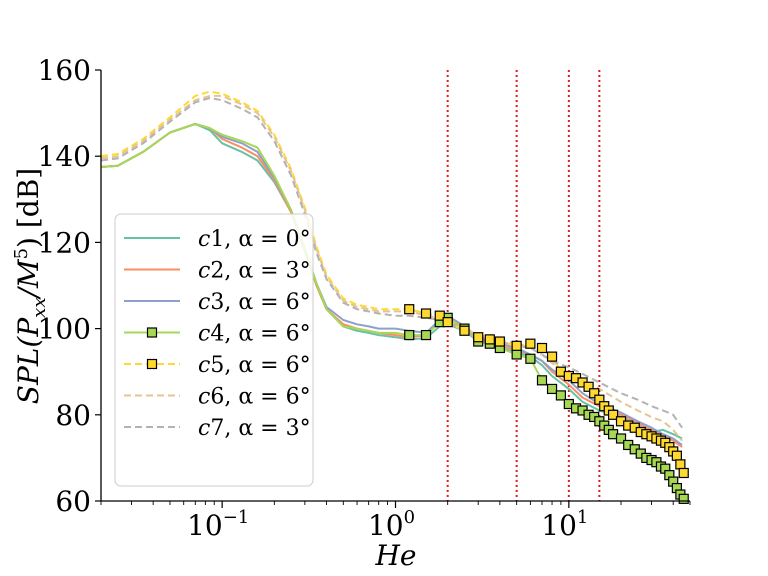 This screenshot has width=768, height=576. What do you see at coordinates (30, 286) in the screenshot?
I see `y-axis-label: SPL(Pxx/M5) [dB]` at bounding box center [30, 286].